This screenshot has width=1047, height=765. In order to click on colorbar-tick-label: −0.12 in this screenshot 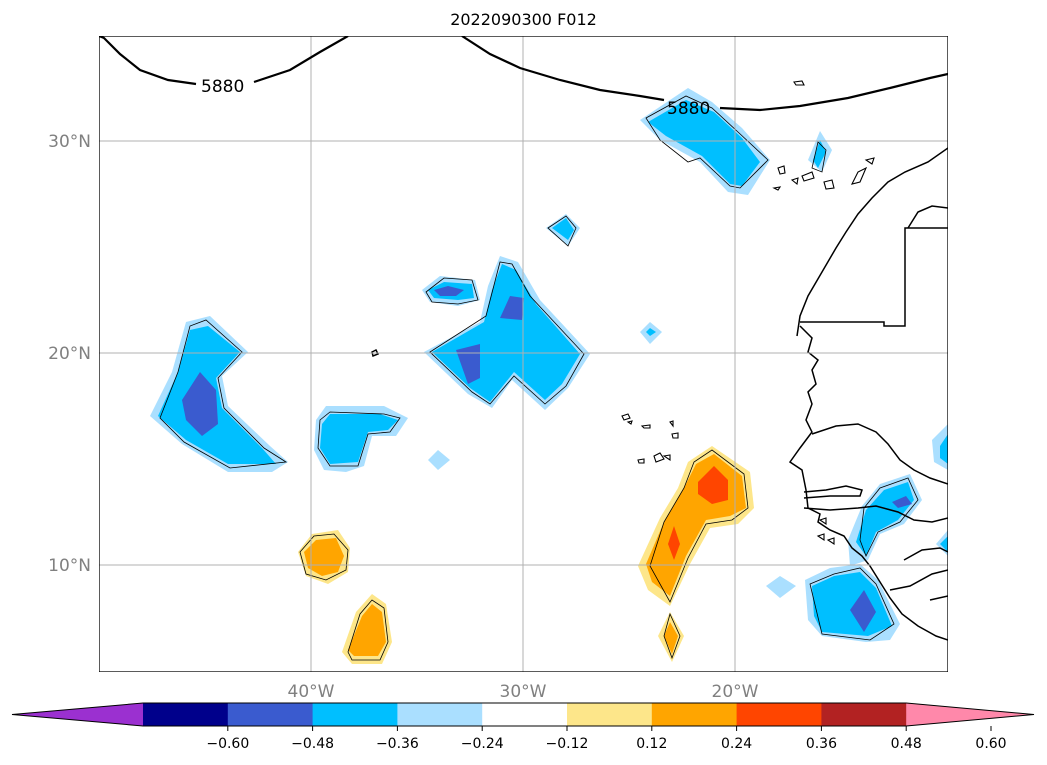, I will do `click(567, 744)`.